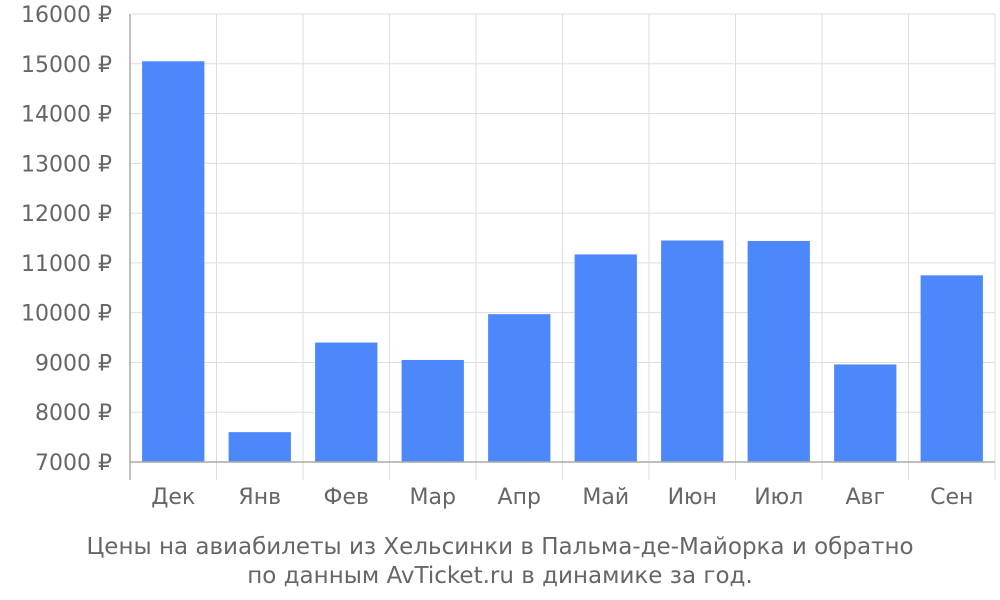  I want to click on y-tick-label: 13000 ₽, so click(66, 164).